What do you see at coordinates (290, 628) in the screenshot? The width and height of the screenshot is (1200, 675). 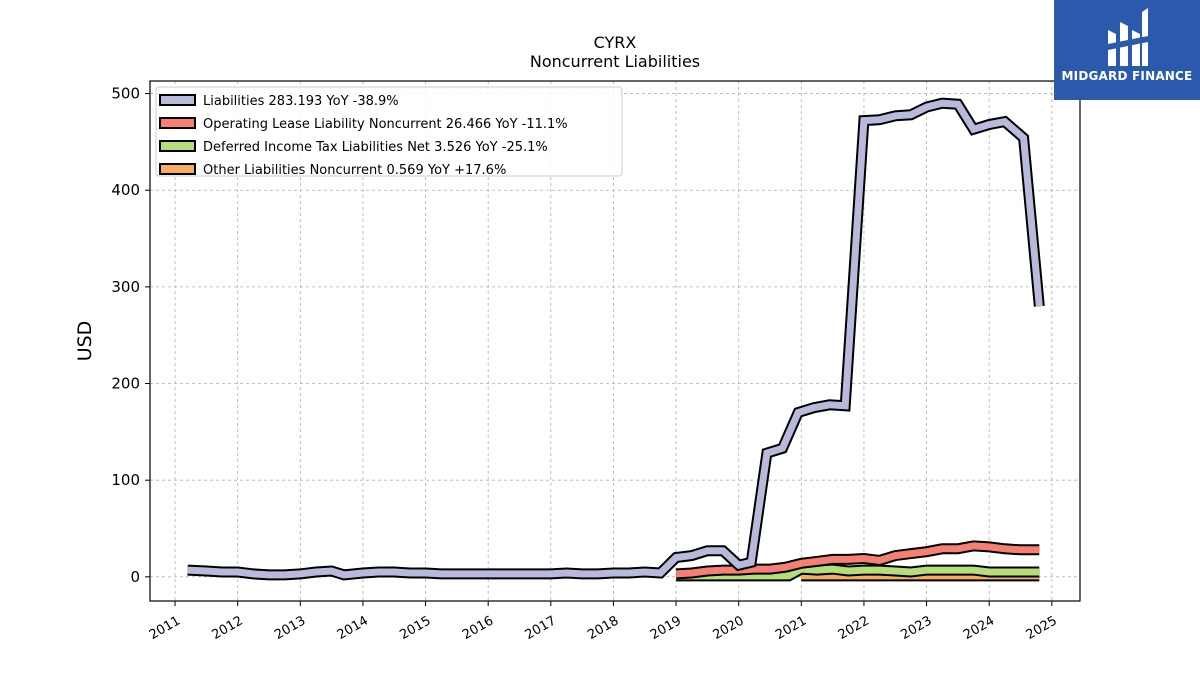 I see `x-tick-label: 2013` at bounding box center [290, 628].